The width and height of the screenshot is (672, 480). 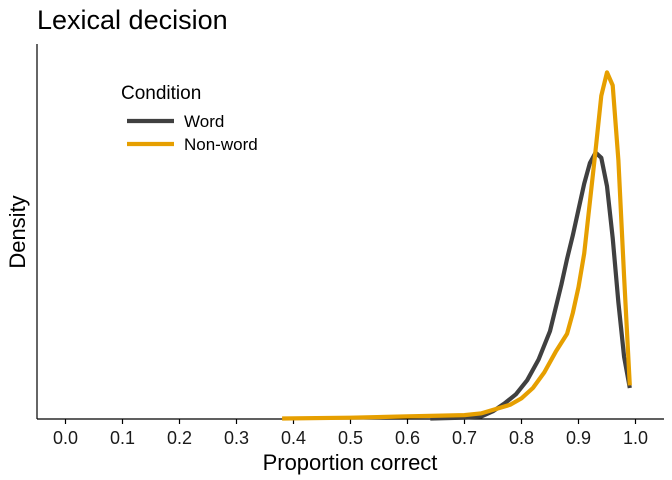 What do you see at coordinates (350, 438) in the screenshot?
I see `x-tick-label: 0.5` at bounding box center [350, 438].